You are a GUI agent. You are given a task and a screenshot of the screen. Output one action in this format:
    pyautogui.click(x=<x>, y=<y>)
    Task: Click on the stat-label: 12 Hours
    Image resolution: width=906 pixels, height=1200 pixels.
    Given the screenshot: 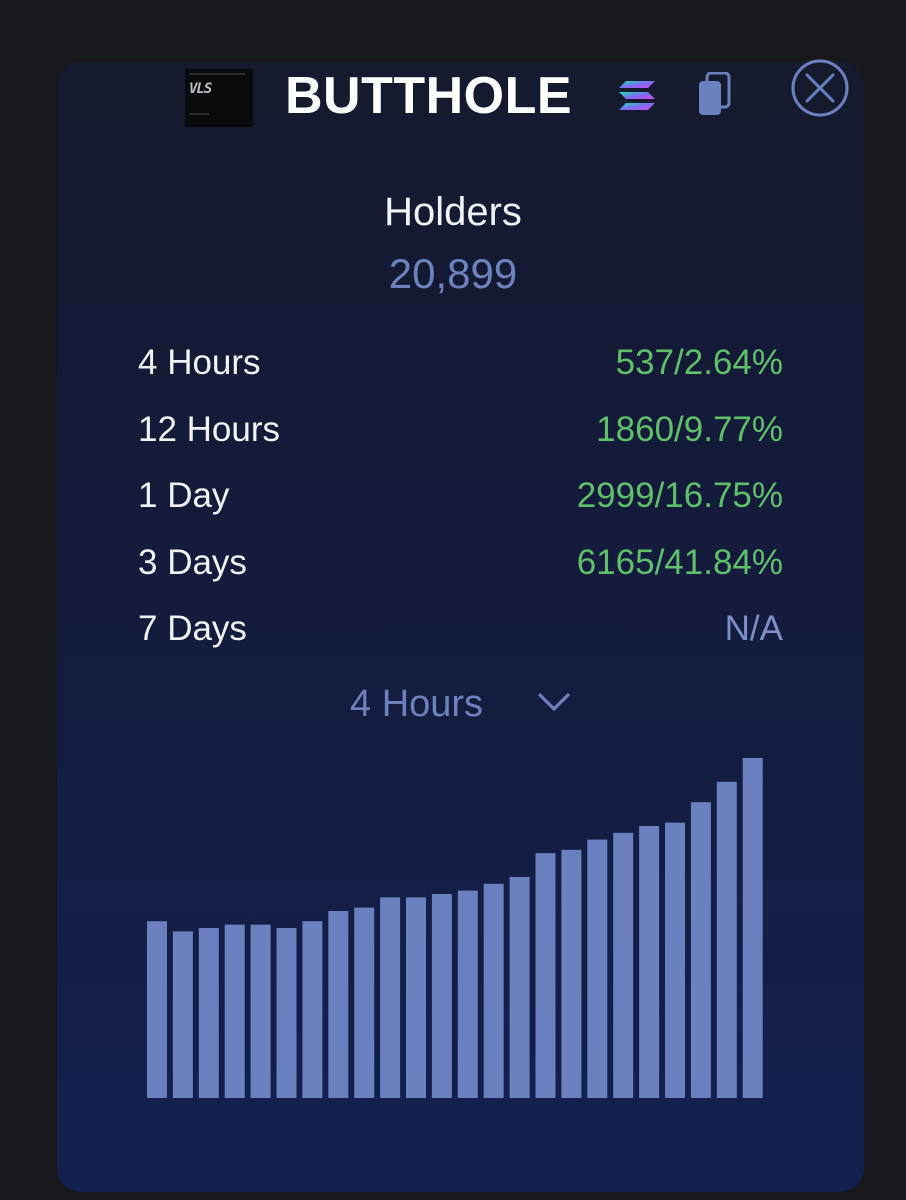 What is the action you would take?
    pyautogui.click(x=209, y=429)
    